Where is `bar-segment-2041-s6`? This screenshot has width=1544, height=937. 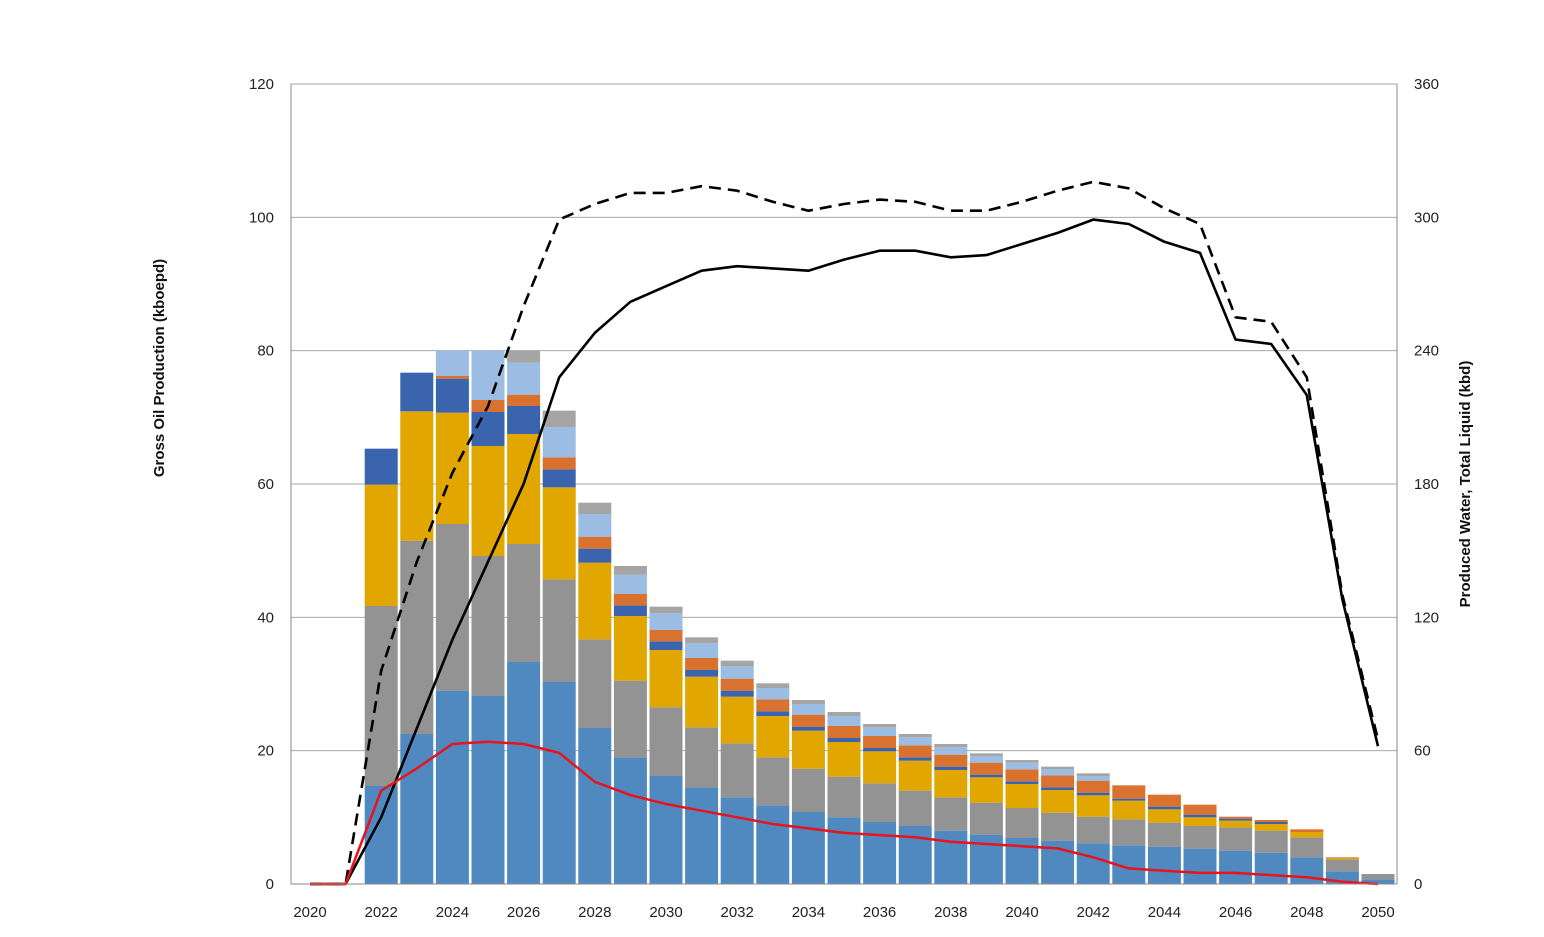
bar-segment-2041-s6 is located at coordinates (1058, 772).